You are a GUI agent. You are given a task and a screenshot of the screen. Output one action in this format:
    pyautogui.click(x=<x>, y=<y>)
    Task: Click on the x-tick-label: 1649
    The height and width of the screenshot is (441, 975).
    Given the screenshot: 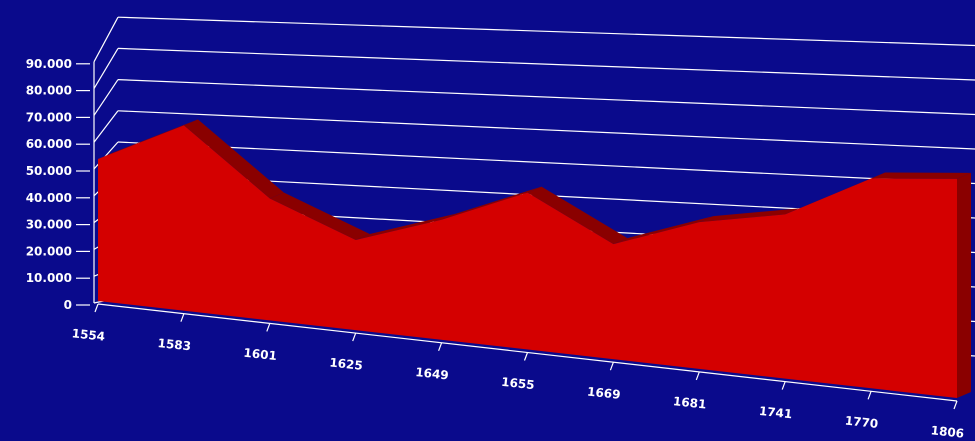 What is the action you would take?
    pyautogui.click(x=432, y=373)
    